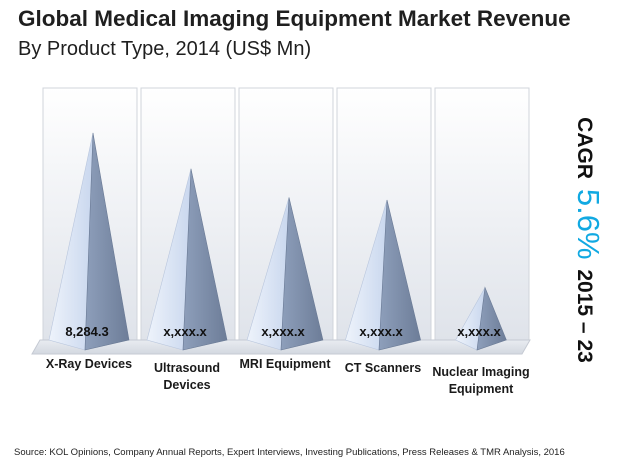 The image size is (620, 469). What do you see at coordinates (285, 364) in the screenshot?
I see `category-label: MRI Equipment` at bounding box center [285, 364].